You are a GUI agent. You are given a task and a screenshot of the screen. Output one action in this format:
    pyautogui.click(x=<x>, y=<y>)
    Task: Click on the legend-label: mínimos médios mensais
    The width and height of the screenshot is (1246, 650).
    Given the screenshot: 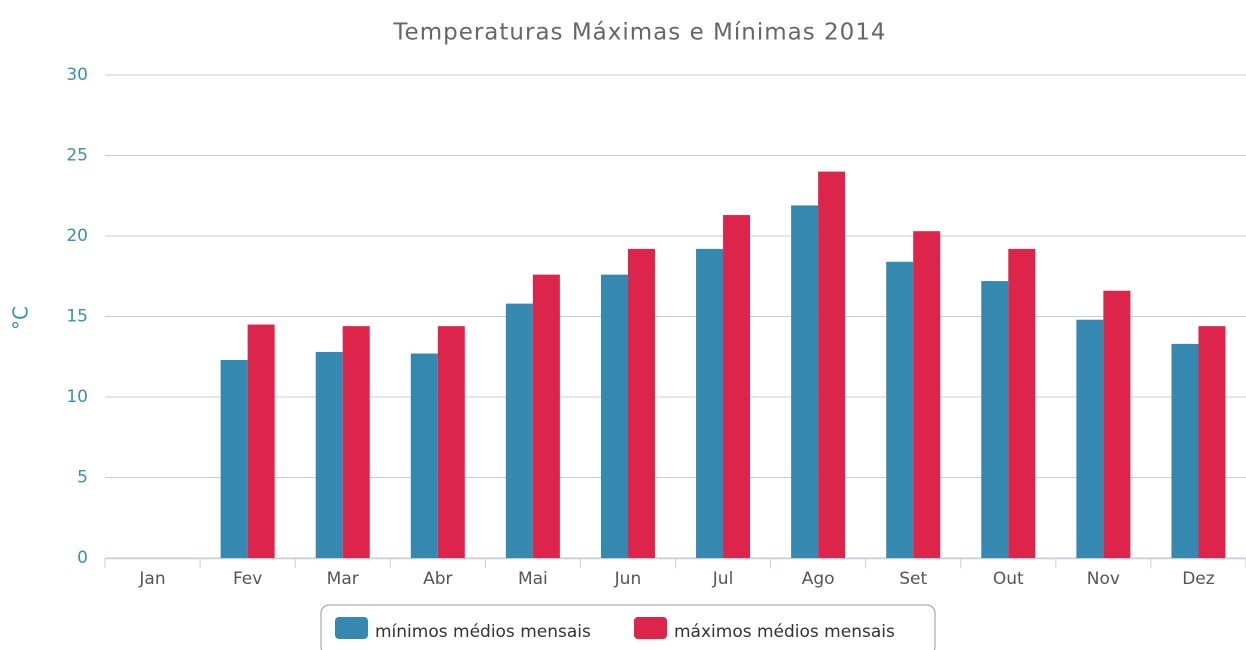 What is the action you would take?
    pyautogui.click(x=483, y=632)
    